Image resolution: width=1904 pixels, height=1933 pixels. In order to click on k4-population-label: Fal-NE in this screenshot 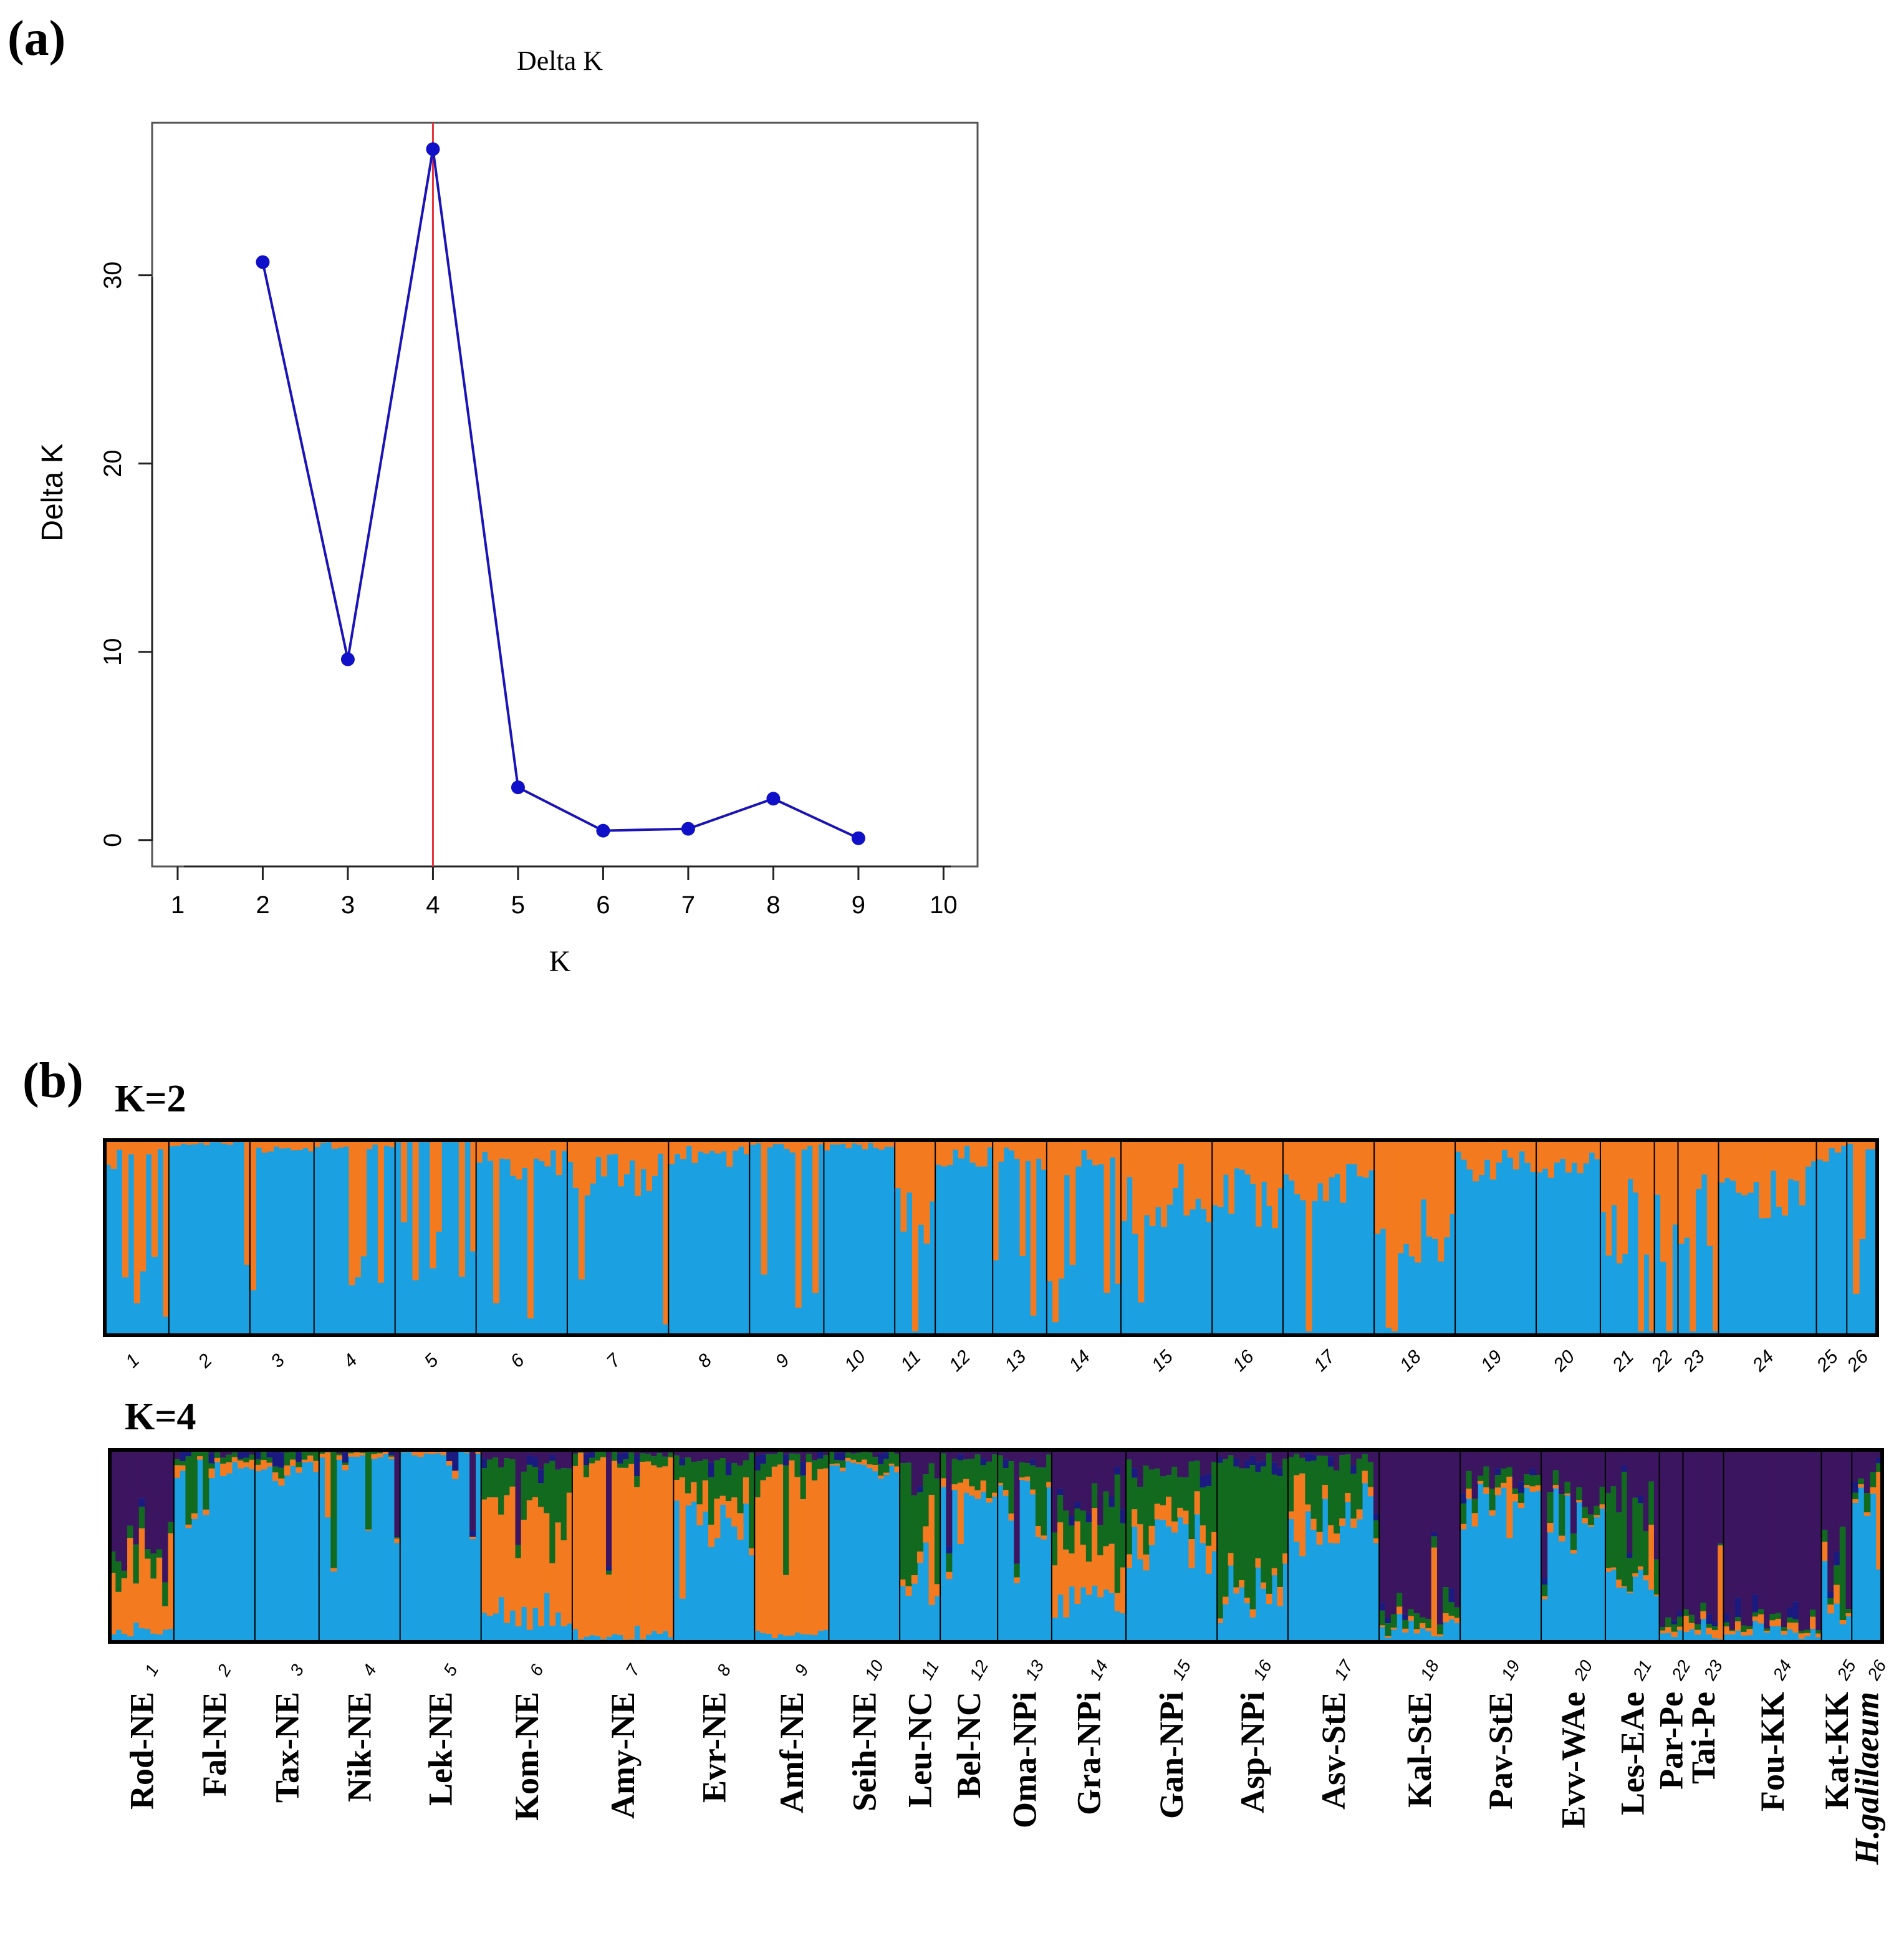, I will do `click(215, 1744)`.